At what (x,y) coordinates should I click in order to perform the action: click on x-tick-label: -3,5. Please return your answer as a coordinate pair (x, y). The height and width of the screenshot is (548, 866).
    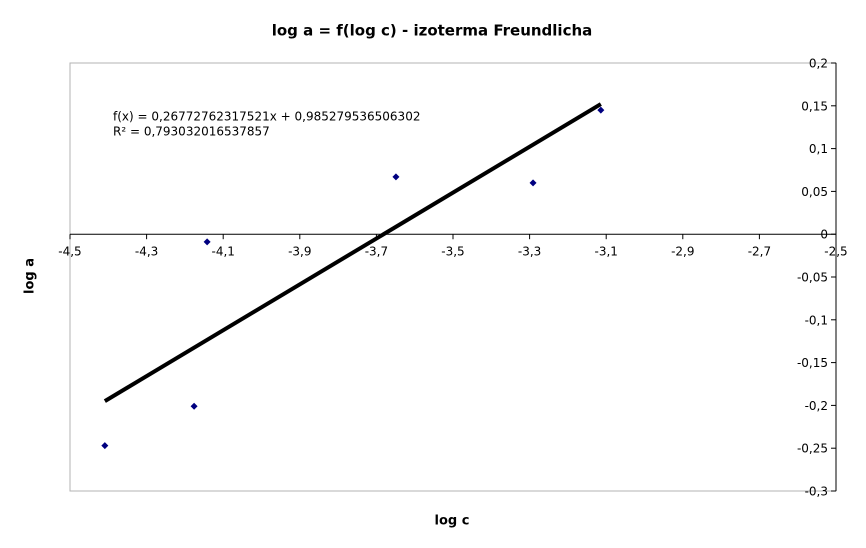
    Looking at the image, I should click on (452, 252).